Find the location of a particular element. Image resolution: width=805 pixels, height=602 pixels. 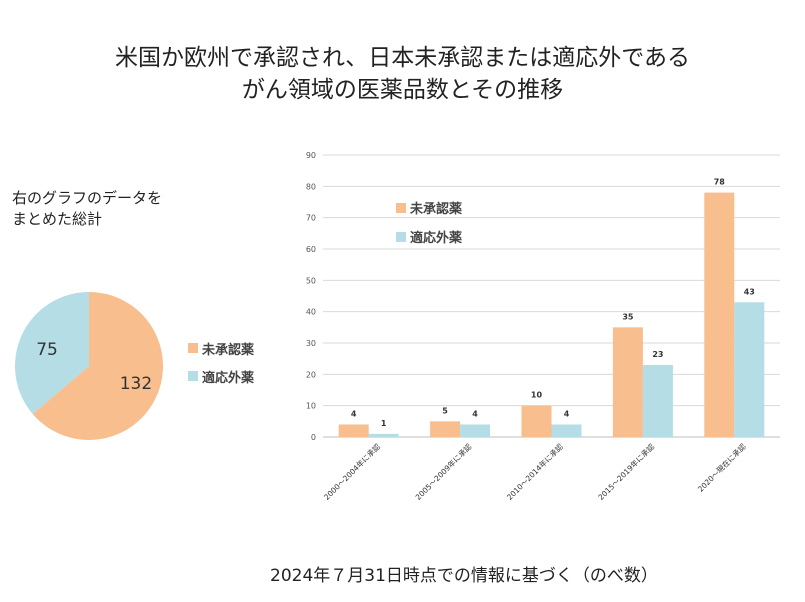

y-tick-label: 80 is located at coordinates (311, 186).